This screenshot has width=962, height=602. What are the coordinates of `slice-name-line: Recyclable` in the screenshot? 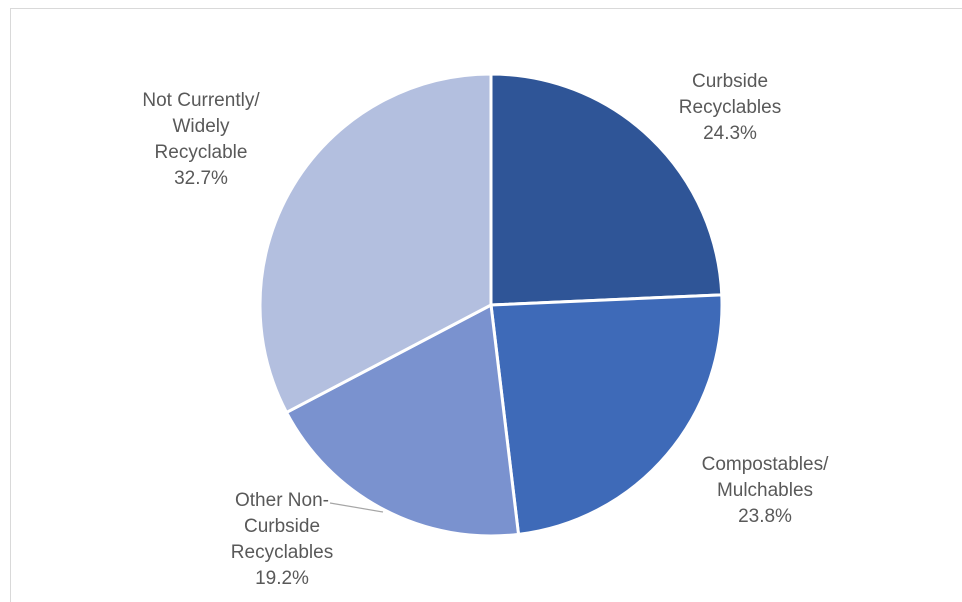 It's located at (201, 152).